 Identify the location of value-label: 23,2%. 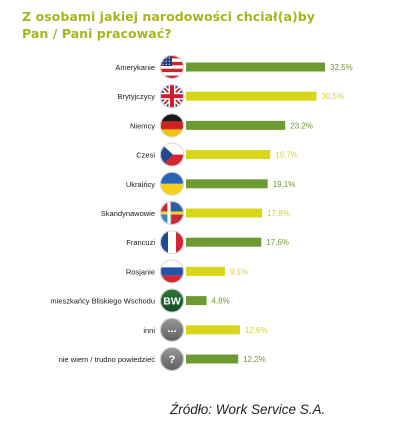
(301, 125).